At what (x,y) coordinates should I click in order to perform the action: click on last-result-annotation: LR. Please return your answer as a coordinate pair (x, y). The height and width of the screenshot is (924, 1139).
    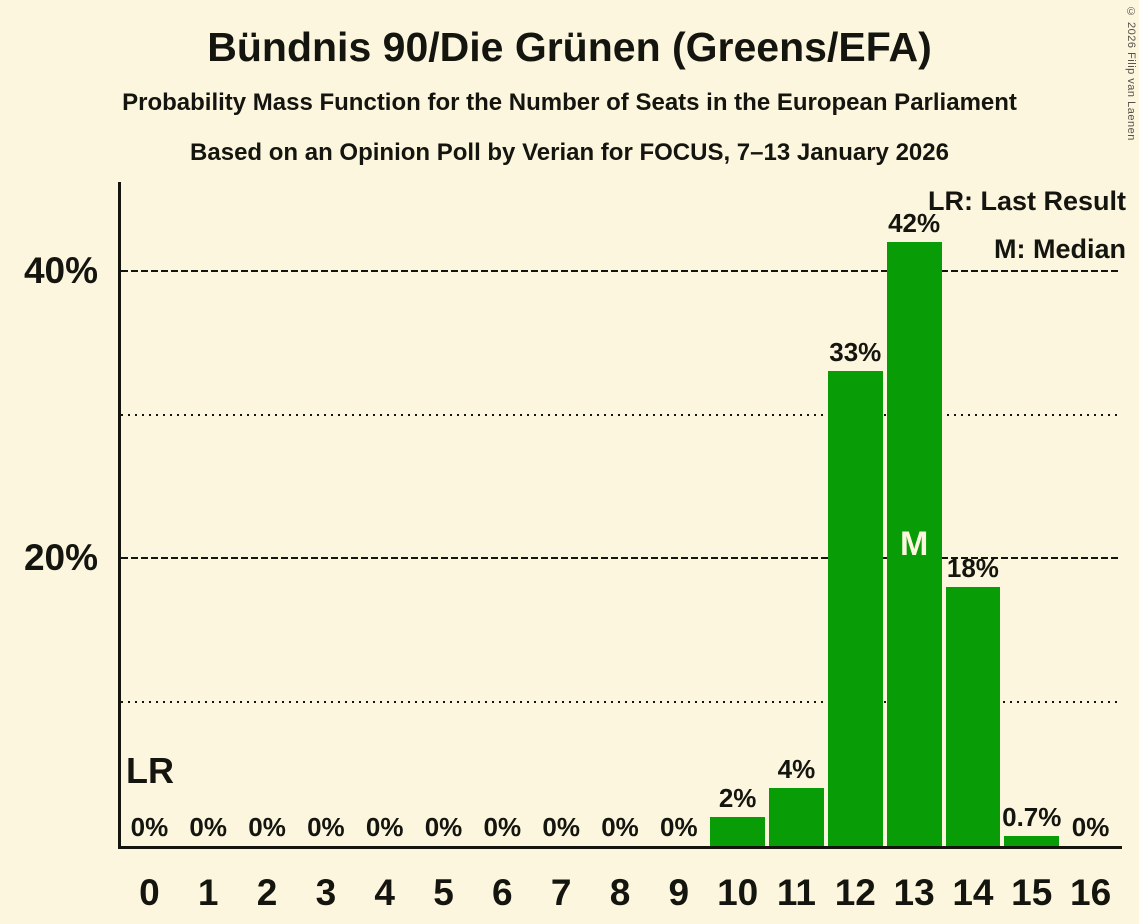
    Looking at the image, I should click on (150, 770).